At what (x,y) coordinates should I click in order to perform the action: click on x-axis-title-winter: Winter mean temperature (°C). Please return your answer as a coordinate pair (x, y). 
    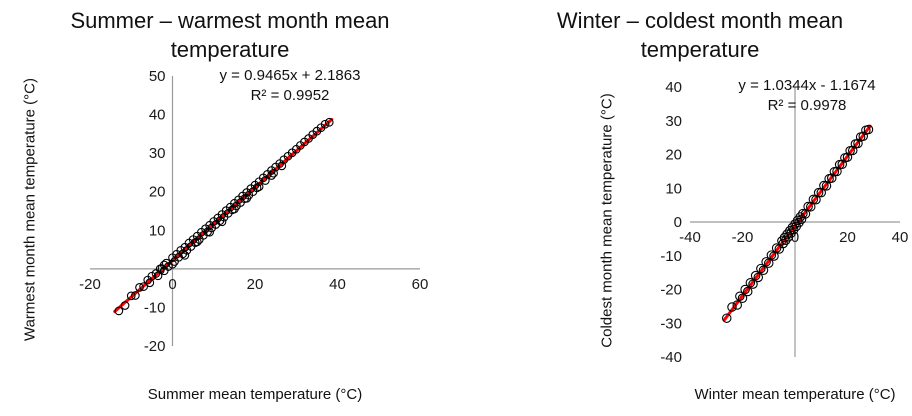
    Looking at the image, I should click on (795, 394).